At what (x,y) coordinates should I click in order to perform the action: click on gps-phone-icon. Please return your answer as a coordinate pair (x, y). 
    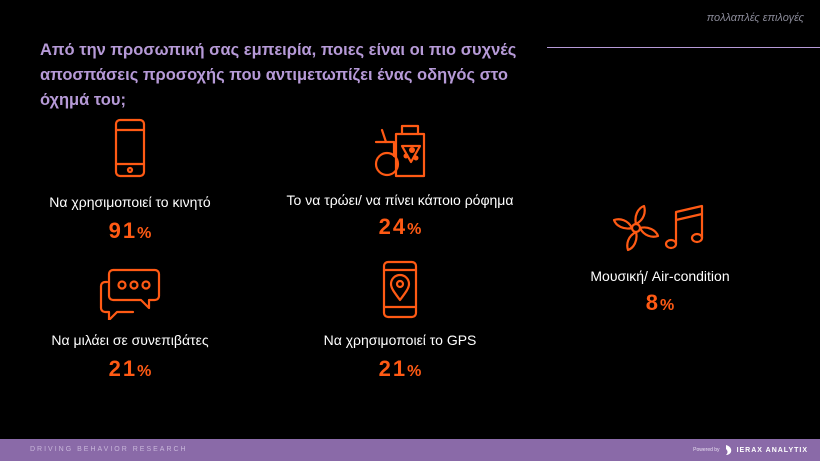
    Looking at the image, I should click on (400, 289).